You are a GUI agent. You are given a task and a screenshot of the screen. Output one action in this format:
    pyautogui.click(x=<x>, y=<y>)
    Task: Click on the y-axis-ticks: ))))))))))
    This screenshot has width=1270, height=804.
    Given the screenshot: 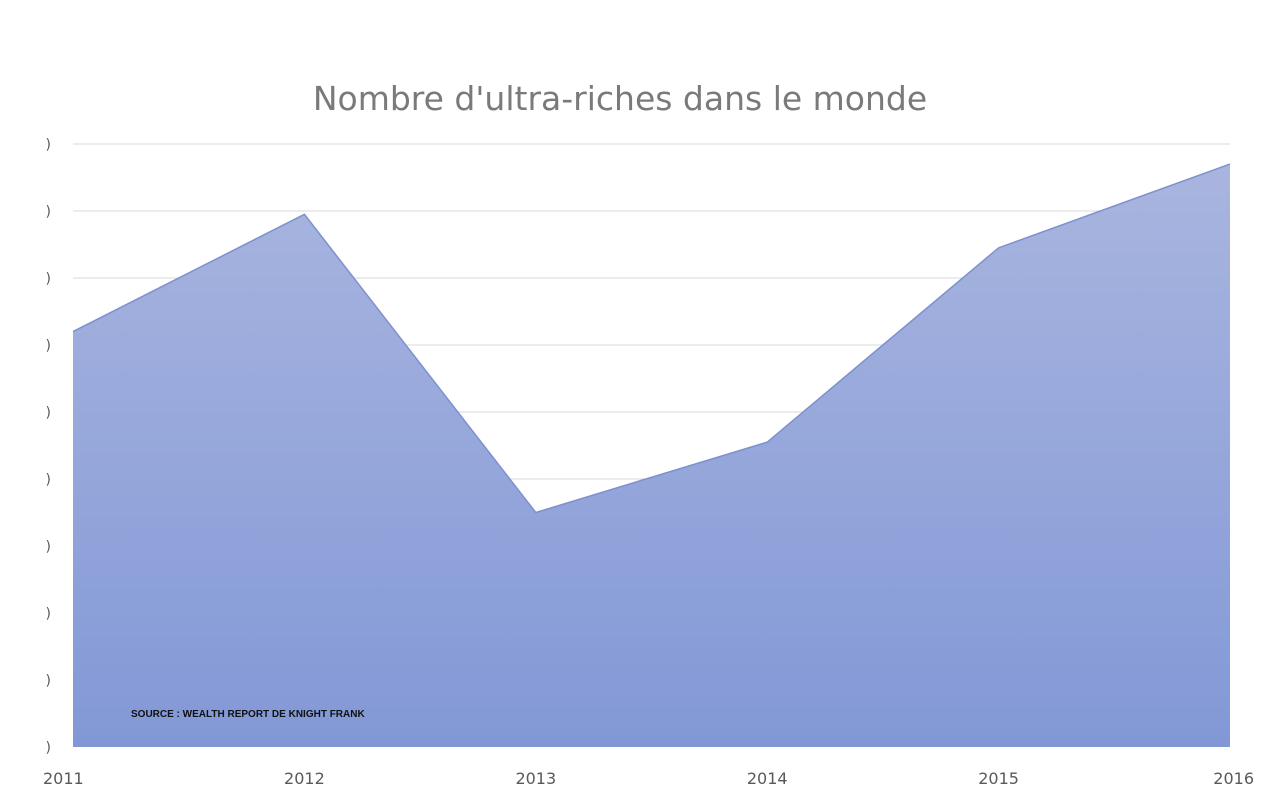 What is the action you would take?
    pyautogui.click(x=48, y=446)
    